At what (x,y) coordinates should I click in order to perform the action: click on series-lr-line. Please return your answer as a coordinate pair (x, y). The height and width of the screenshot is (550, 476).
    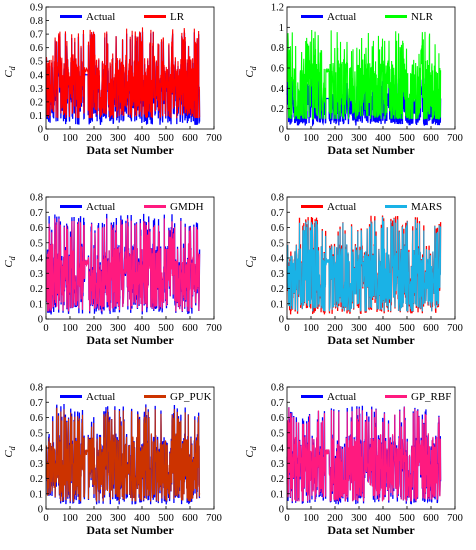
    Looking at the image, I should click on (123, 73).